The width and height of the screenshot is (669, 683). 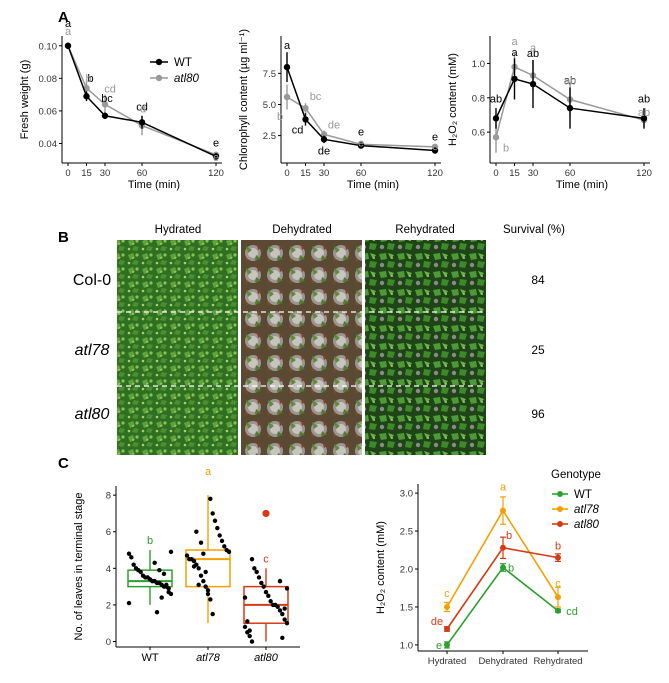 I want to click on y-tick-label: 1.0, so click(x=406, y=645).